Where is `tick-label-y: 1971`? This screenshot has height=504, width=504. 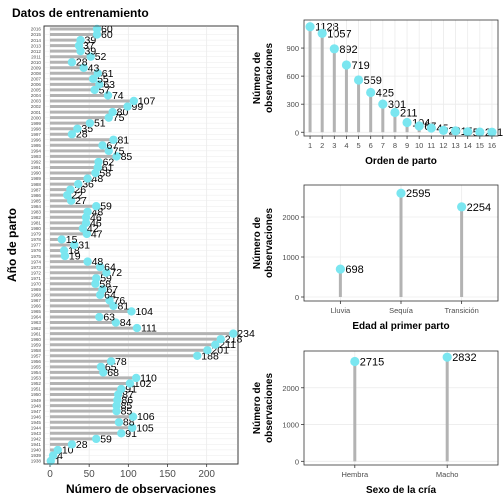
tick-label-y: 1971 is located at coordinates (36, 278).